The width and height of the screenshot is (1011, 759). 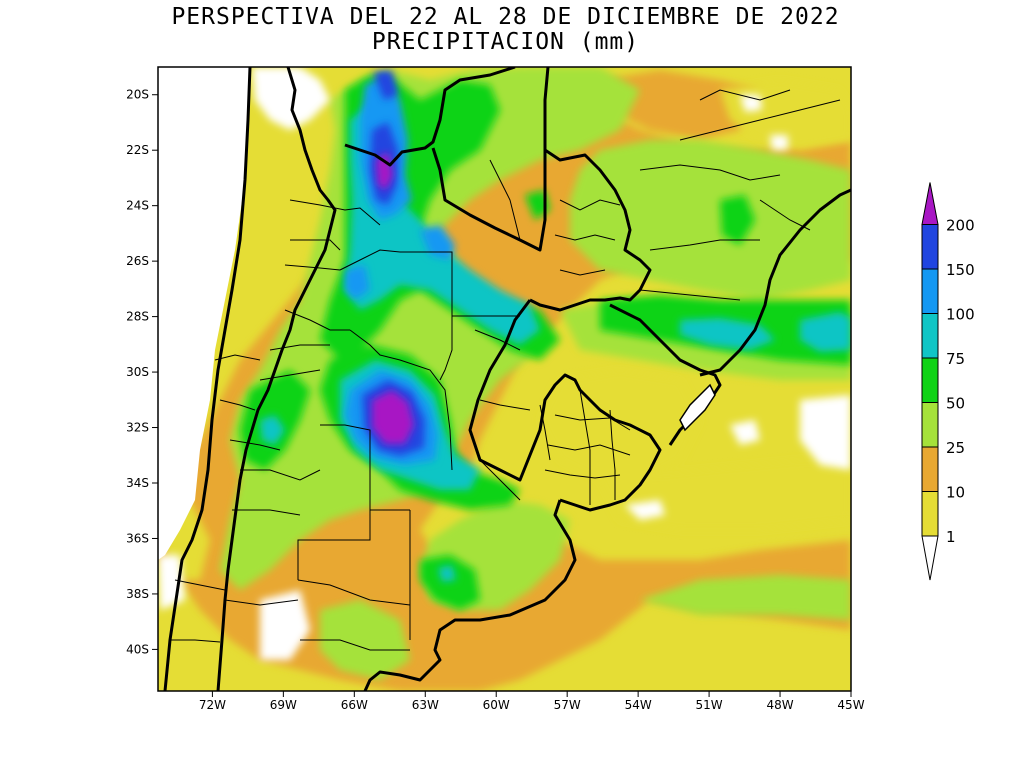 What do you see at coordinates (283, 705) in the screenshot?
I see `lon-tick-label: 69W` at bounding box center [283, 705].